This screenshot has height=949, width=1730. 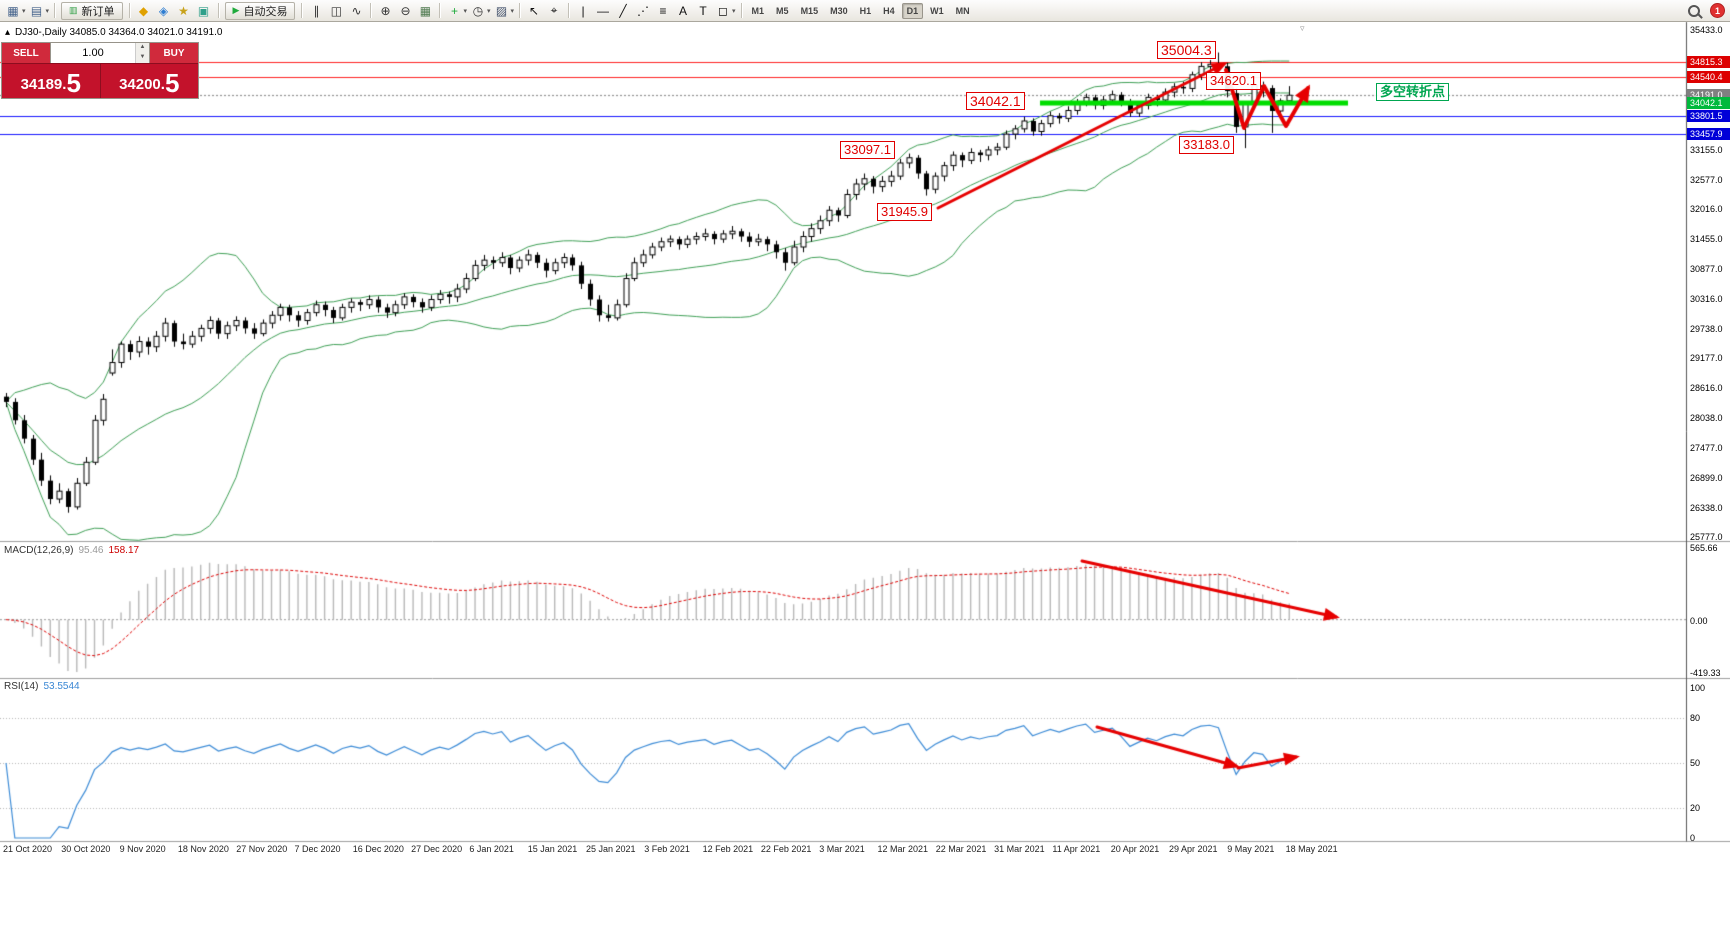 What do you see at coordinates (93, 53) in the screenshot?
I see `volume-value: 1.00` at bounding box center [93, 53].